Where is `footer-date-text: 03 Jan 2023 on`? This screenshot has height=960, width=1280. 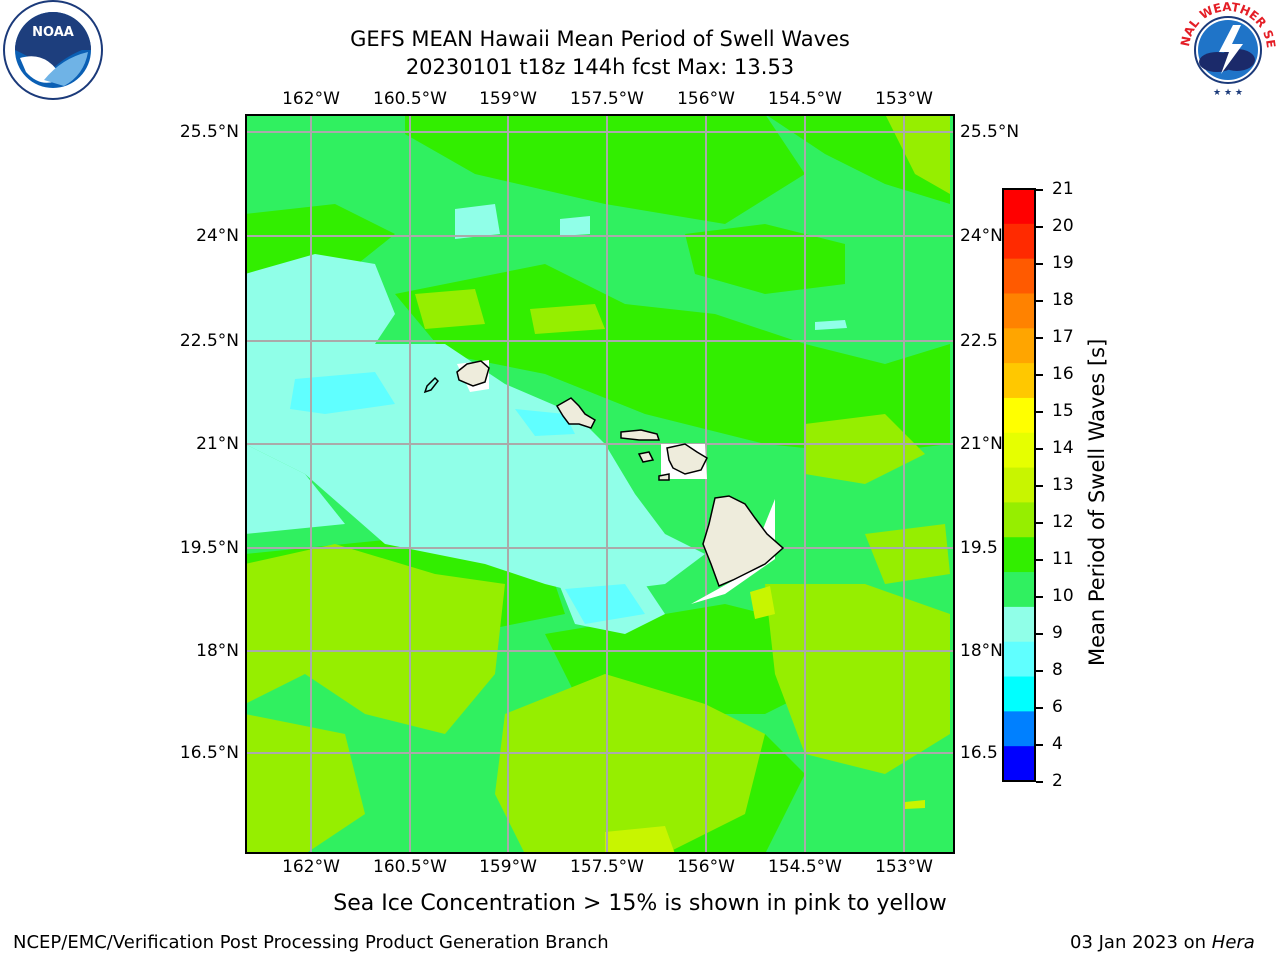
footer-date-text: 03 Jan 2023 on is located at coordinates (1141, 942).